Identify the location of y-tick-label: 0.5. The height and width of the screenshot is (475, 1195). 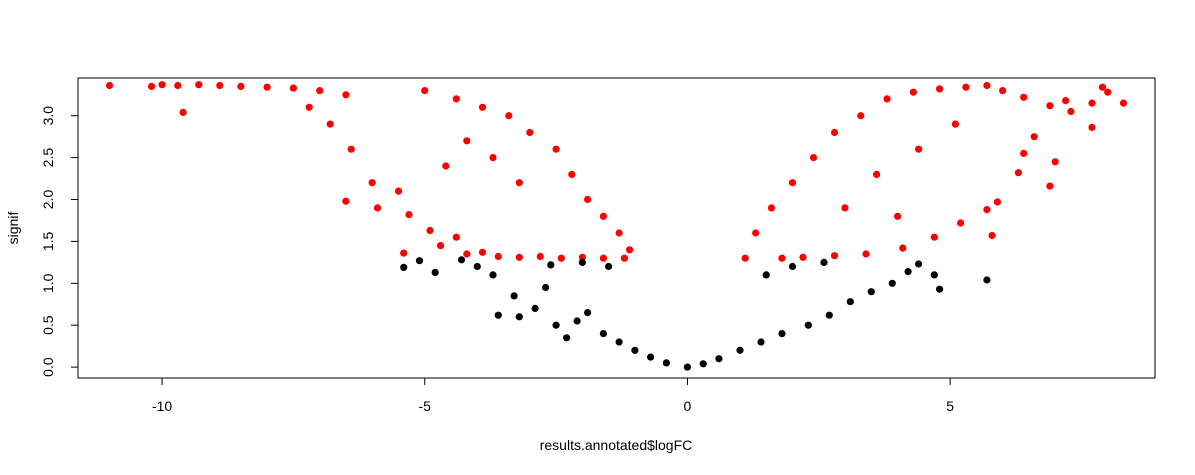
(48, 325).